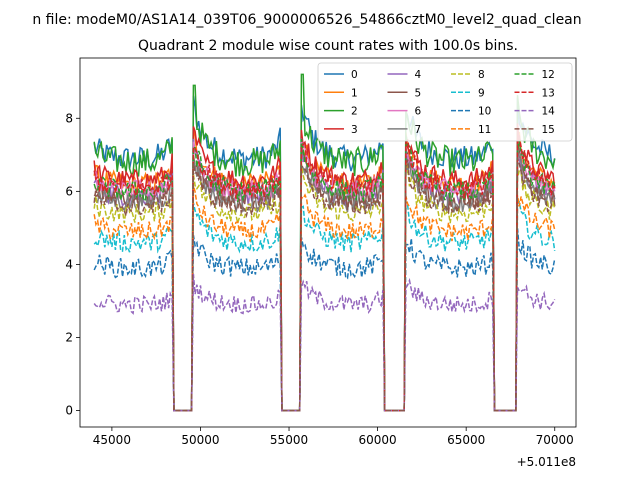 The width and height of the screenshot is (640, 480). What do you see at coordinates (418, 130) in the screenshot?
I see `legend-label-7: 7` at bounding box center [418, 130].